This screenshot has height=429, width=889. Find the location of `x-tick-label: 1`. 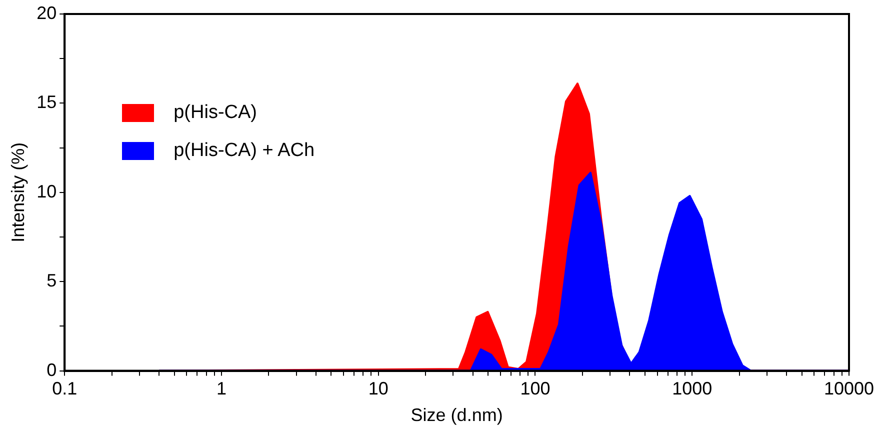

x-tick-label: 1 is located at coordinates (221, 388).